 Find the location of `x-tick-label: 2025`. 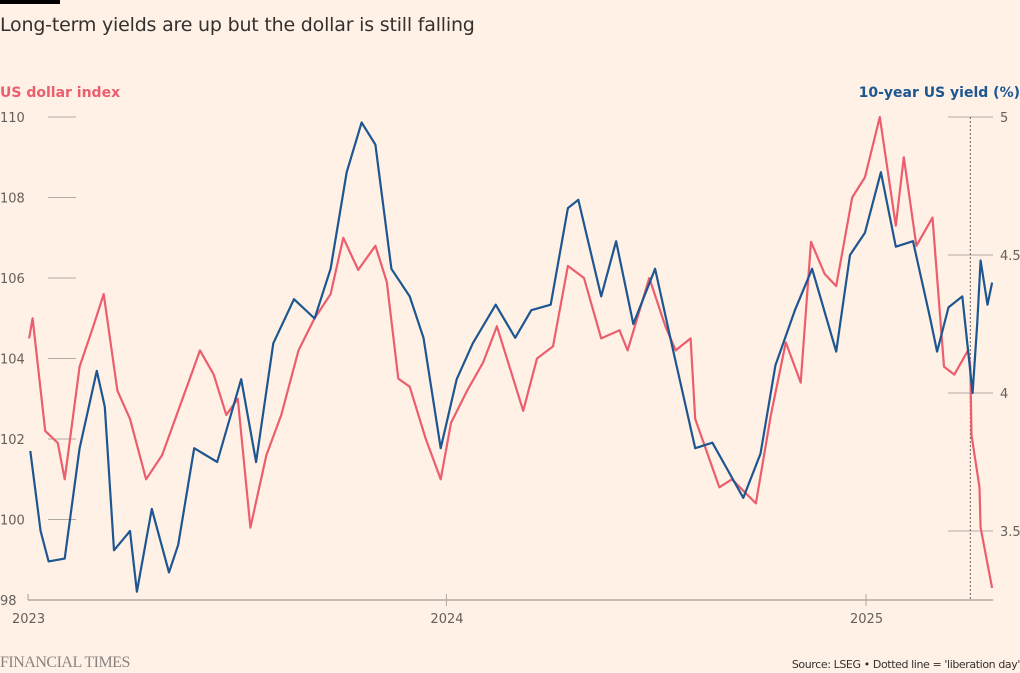

x-tick-label: 2025 is located at coordinates (866, 619).